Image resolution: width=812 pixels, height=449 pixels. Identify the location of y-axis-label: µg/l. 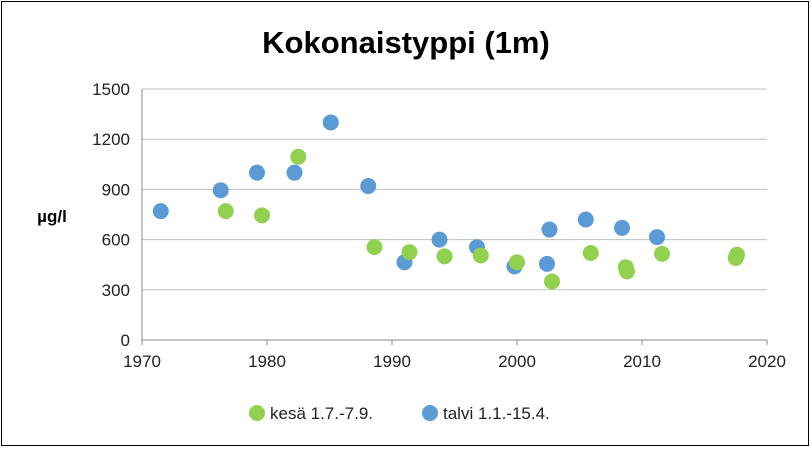
(52, 216).